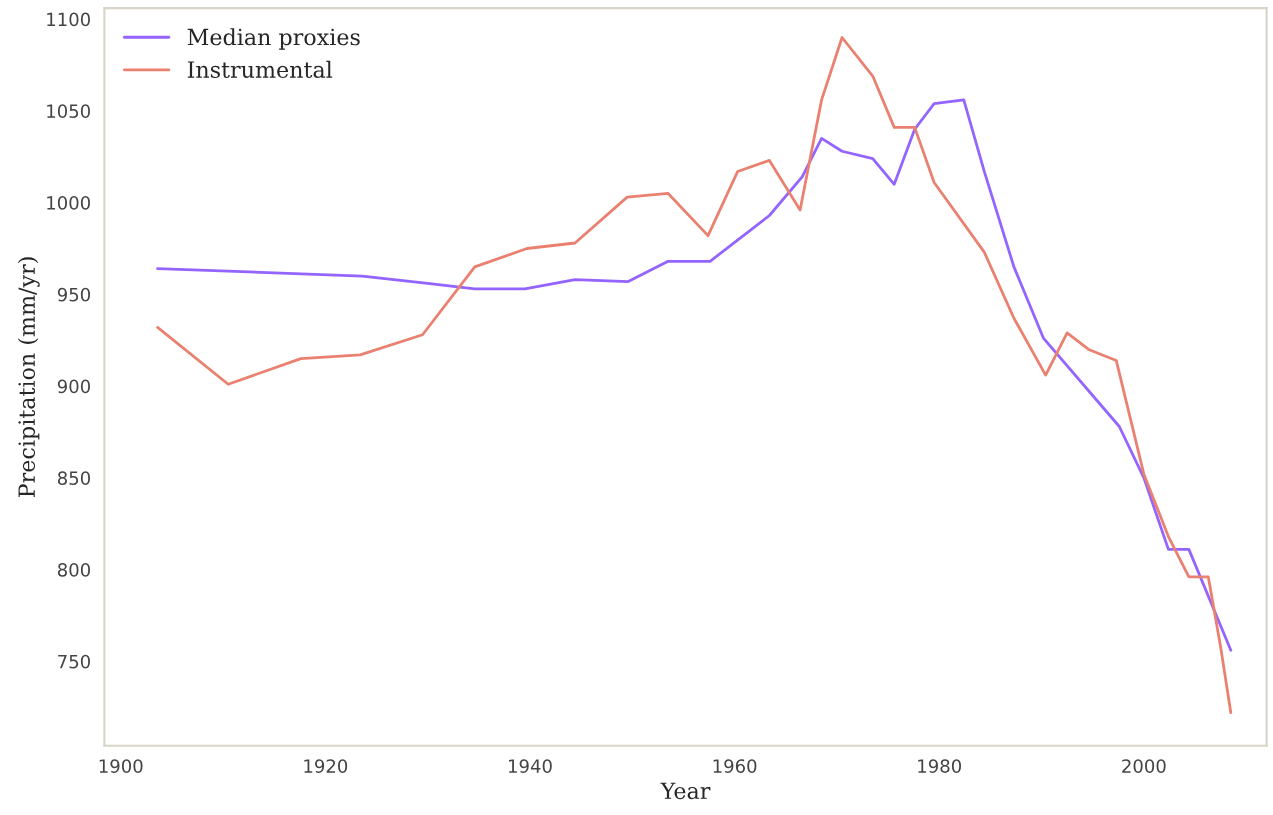  Describe the element at coordinates (73, 570) in the screenshot. I see `y-tick-label: 800` at that location.